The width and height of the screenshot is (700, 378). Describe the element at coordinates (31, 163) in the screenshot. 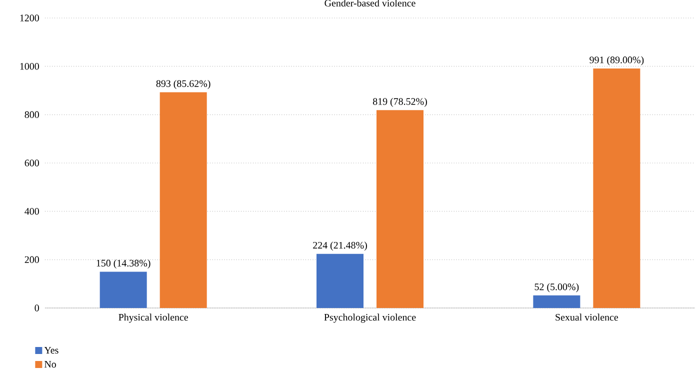

I see `y-tick-label: 600` at that location.